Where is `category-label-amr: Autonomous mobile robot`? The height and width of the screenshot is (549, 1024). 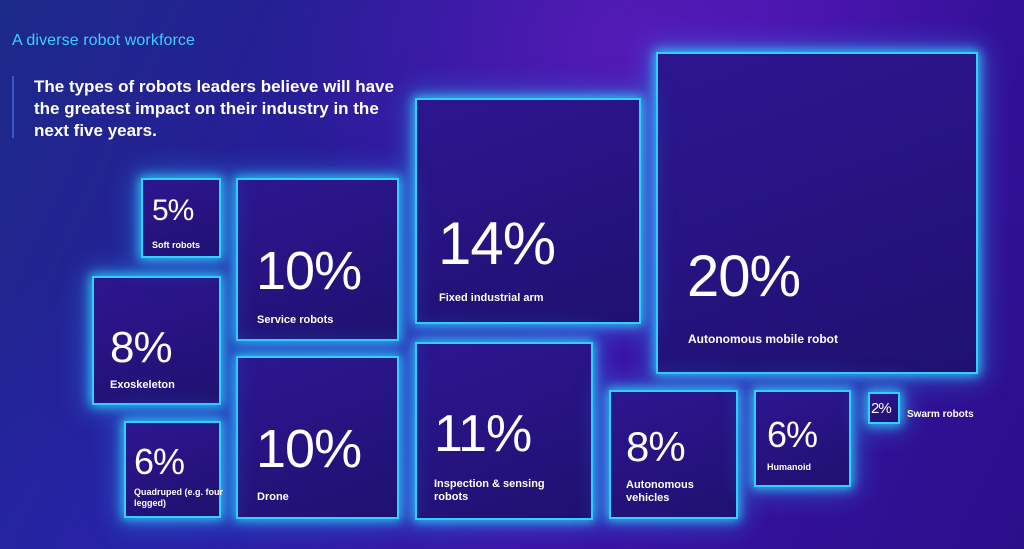 category-label-amr: Autonomous mobile robot is located at coordinates (763, 339).